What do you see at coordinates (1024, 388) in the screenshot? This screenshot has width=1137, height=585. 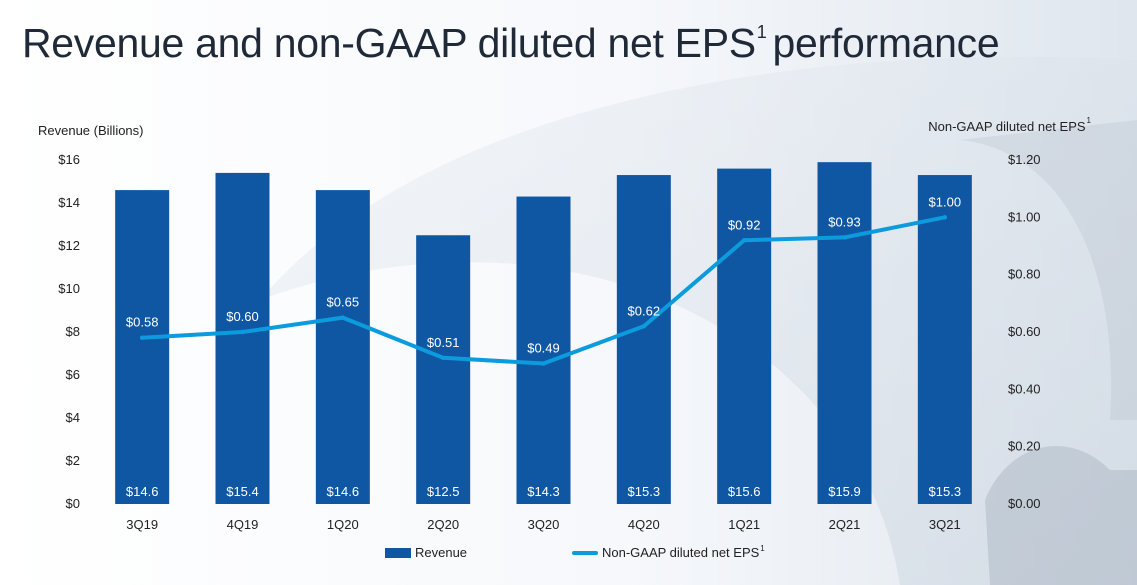 I see `y-right-tick-label: $0.40` at bounding box center [1024, 388].